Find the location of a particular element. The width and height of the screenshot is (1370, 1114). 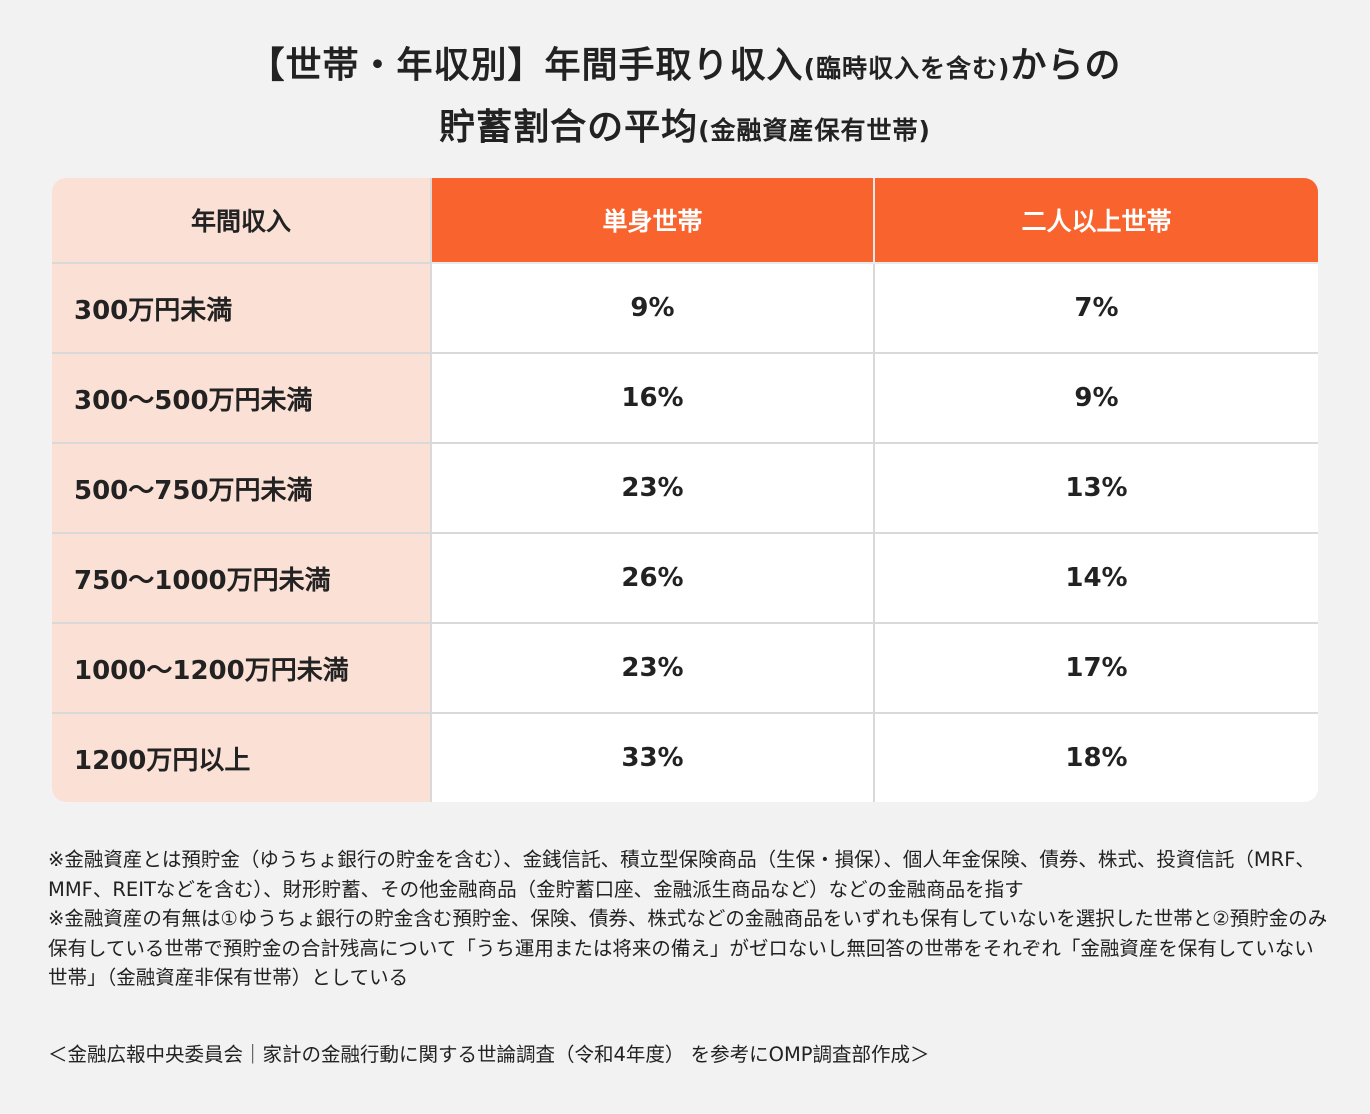

multi-value: 14% is located at coordinates (1095, 578).